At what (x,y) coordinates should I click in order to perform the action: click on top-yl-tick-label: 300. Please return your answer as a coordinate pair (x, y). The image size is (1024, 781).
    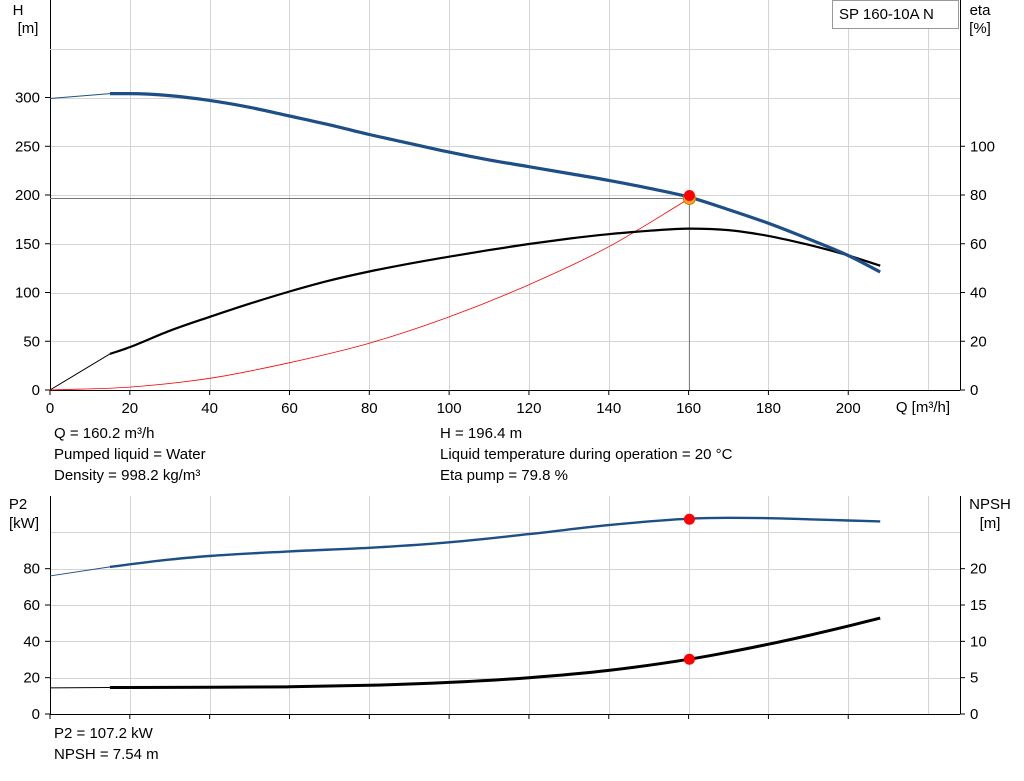
    Looking at the image, I should click on (27, 98).